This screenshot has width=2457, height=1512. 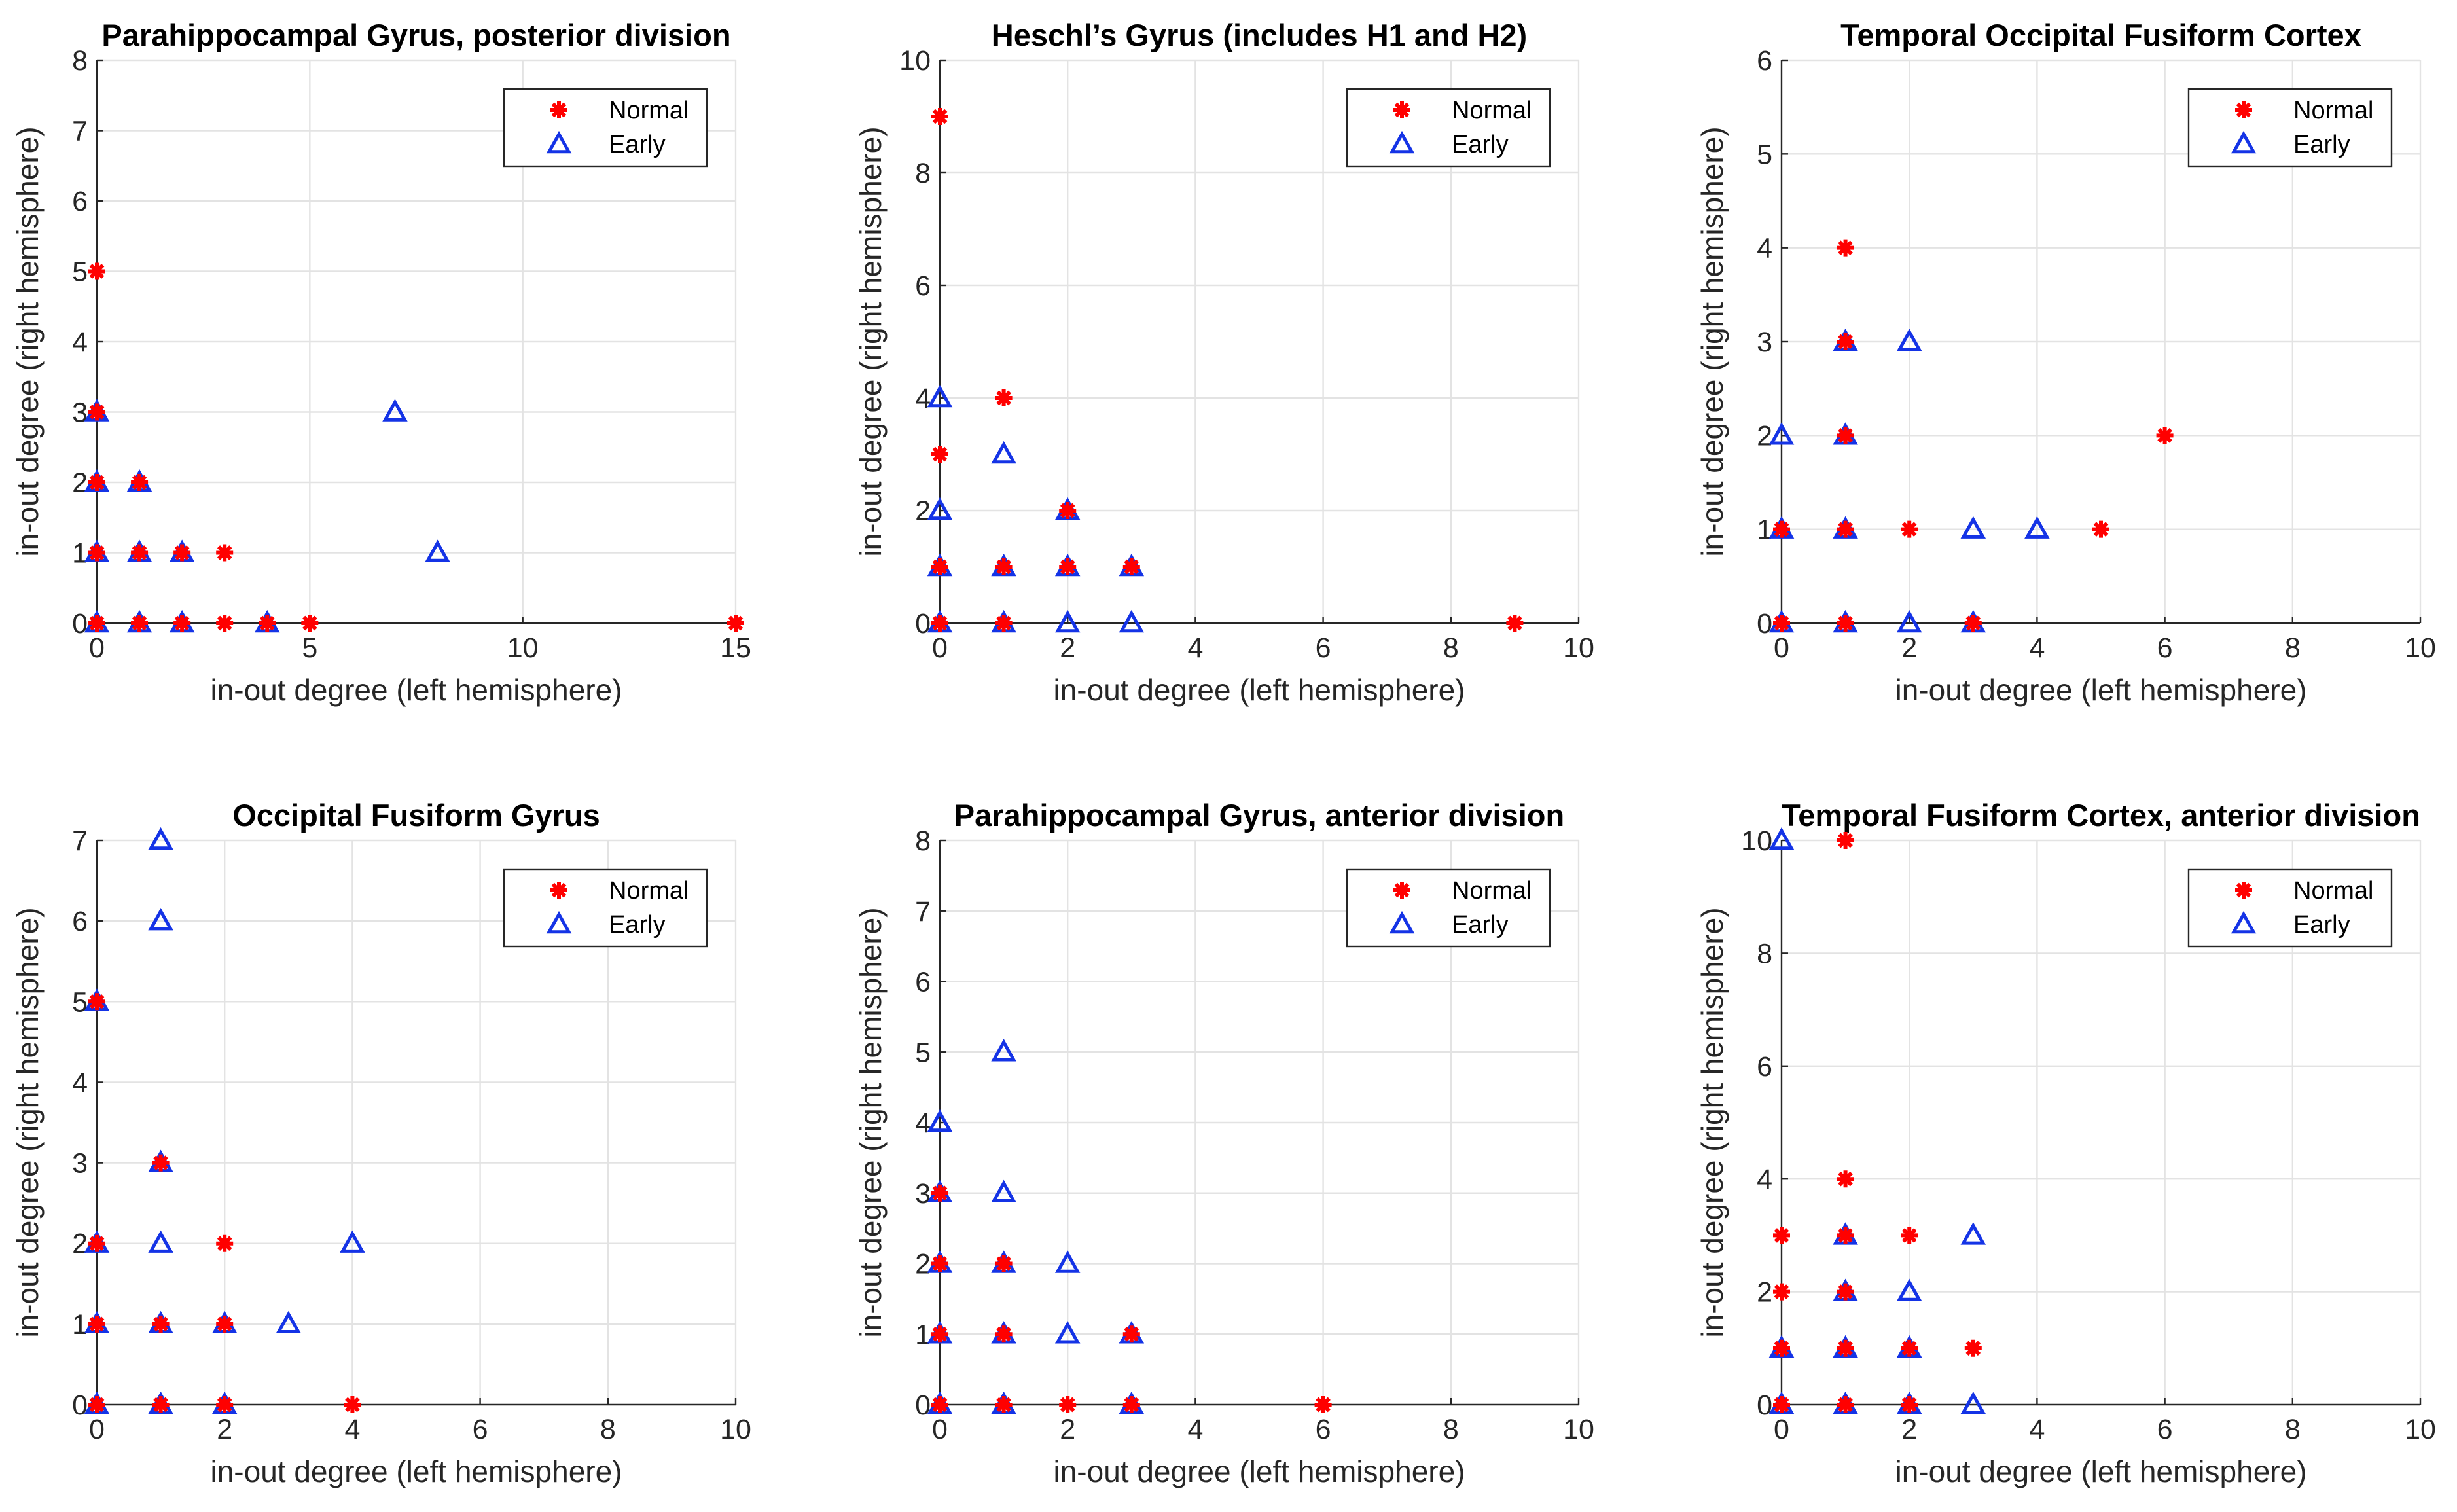 What do you see at coordinates (2037, 648) in the screenshot?
I see `x-tick-label: 4` at bounding box center [2037, 648].